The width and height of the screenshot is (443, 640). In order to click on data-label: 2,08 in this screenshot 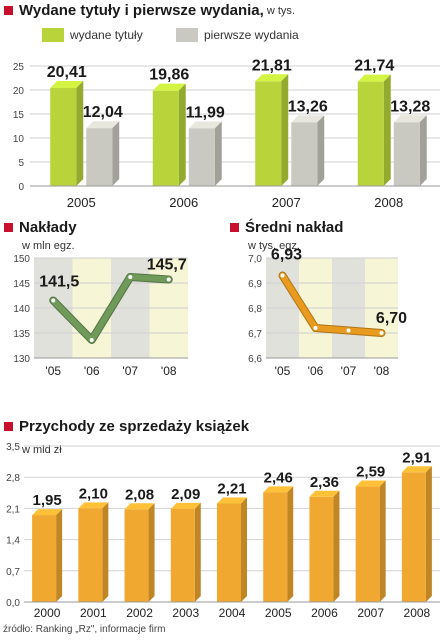, I will do `click(139, 494)`.